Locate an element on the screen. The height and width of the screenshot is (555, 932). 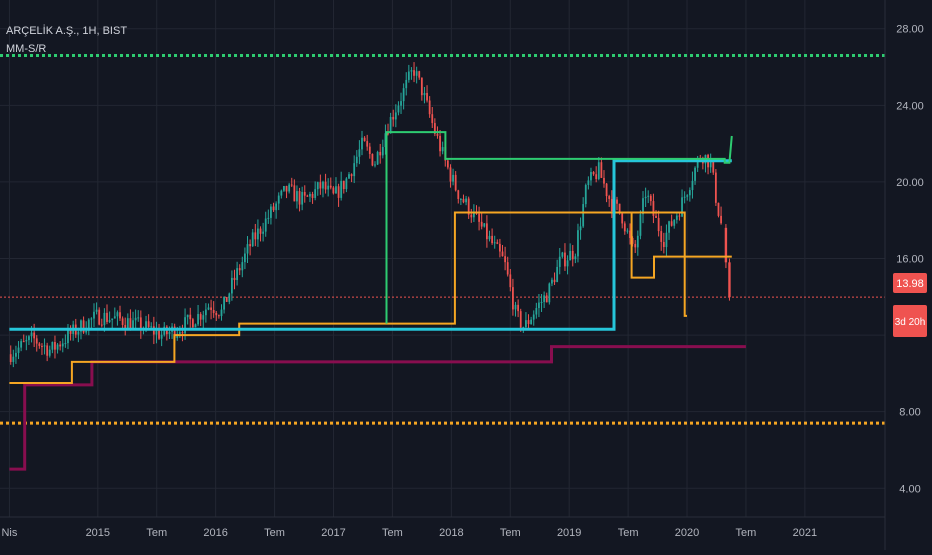
indicator-title: MM-S/R is located at coordinates (26, 49).